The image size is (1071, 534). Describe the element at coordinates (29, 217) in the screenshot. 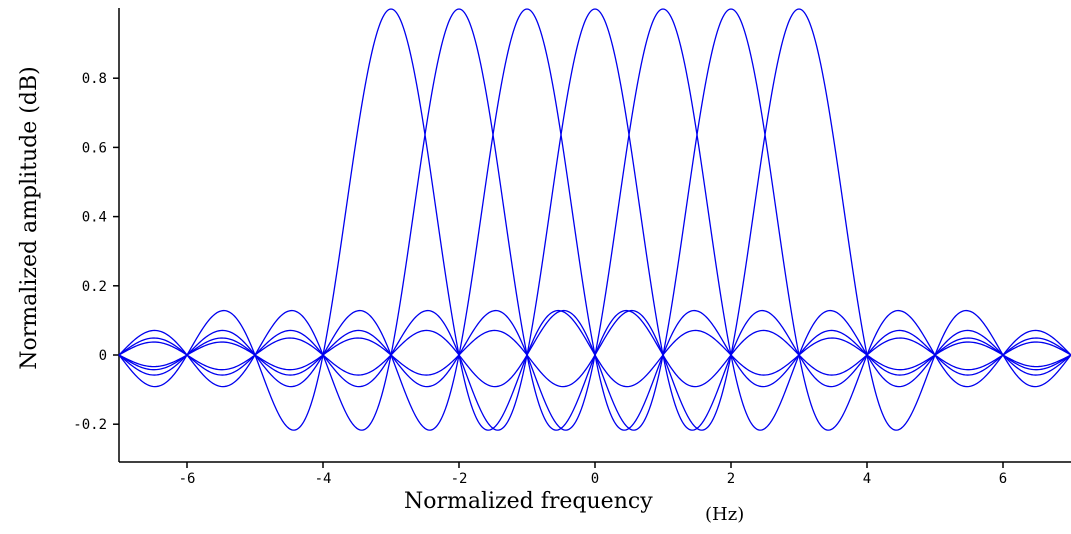

I see `y-axis-title: Normalized amplitude (dB)` at that location.